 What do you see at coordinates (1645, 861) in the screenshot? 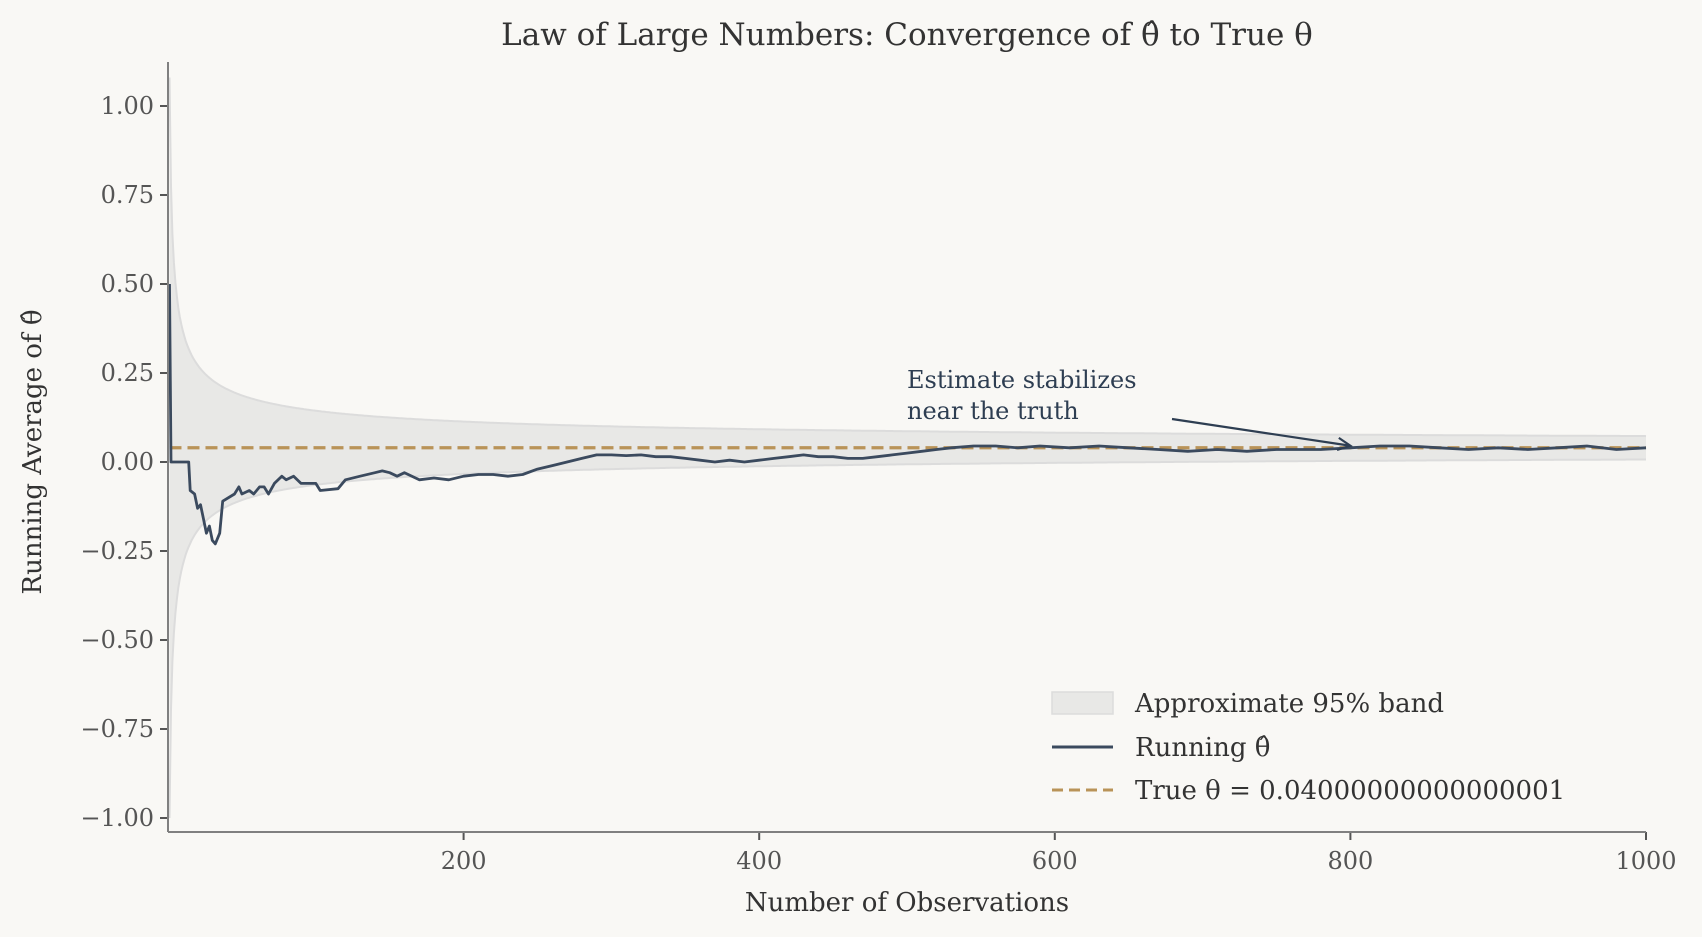
I see `x-tick-label: 1000` at bounding box center [1645, 861].